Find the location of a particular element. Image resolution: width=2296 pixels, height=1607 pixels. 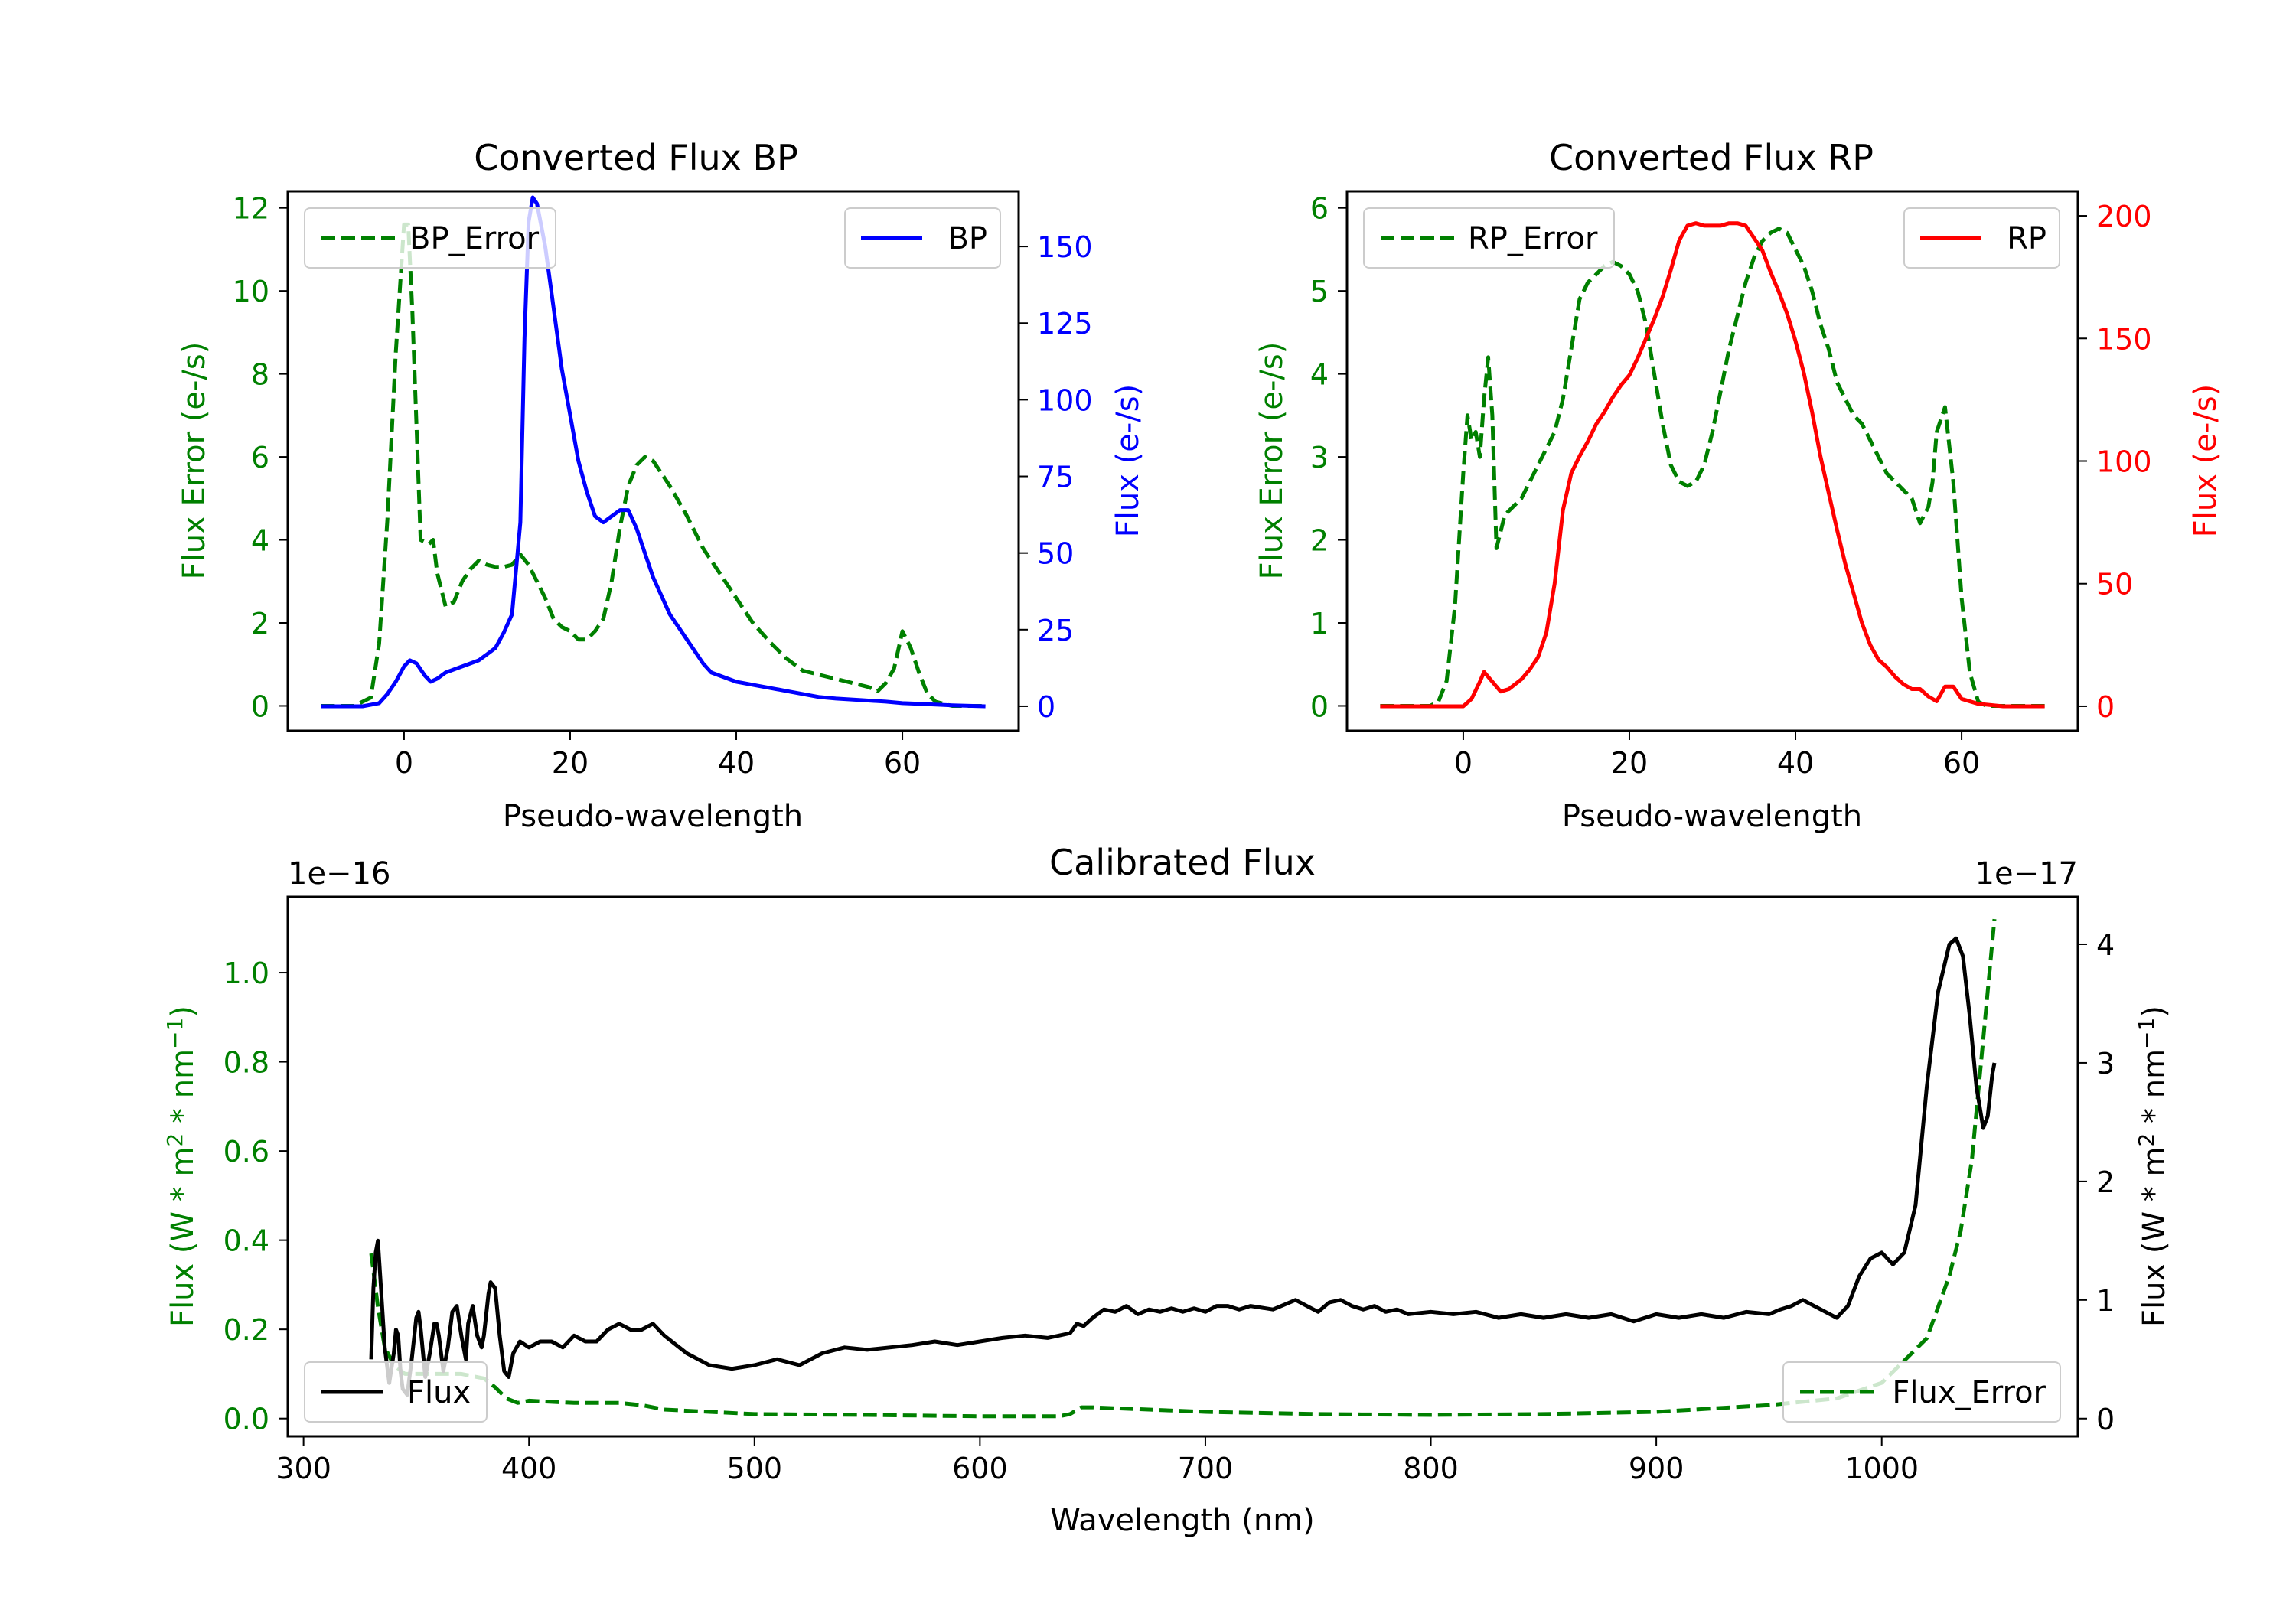

cal-right-offset-text: 1e−17 is located at coordinates (2026, 874).